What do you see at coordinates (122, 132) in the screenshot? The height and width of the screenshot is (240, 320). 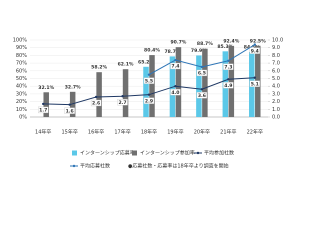 I see `x-tick-label: 17年卒` at bounding box center [122, 132].